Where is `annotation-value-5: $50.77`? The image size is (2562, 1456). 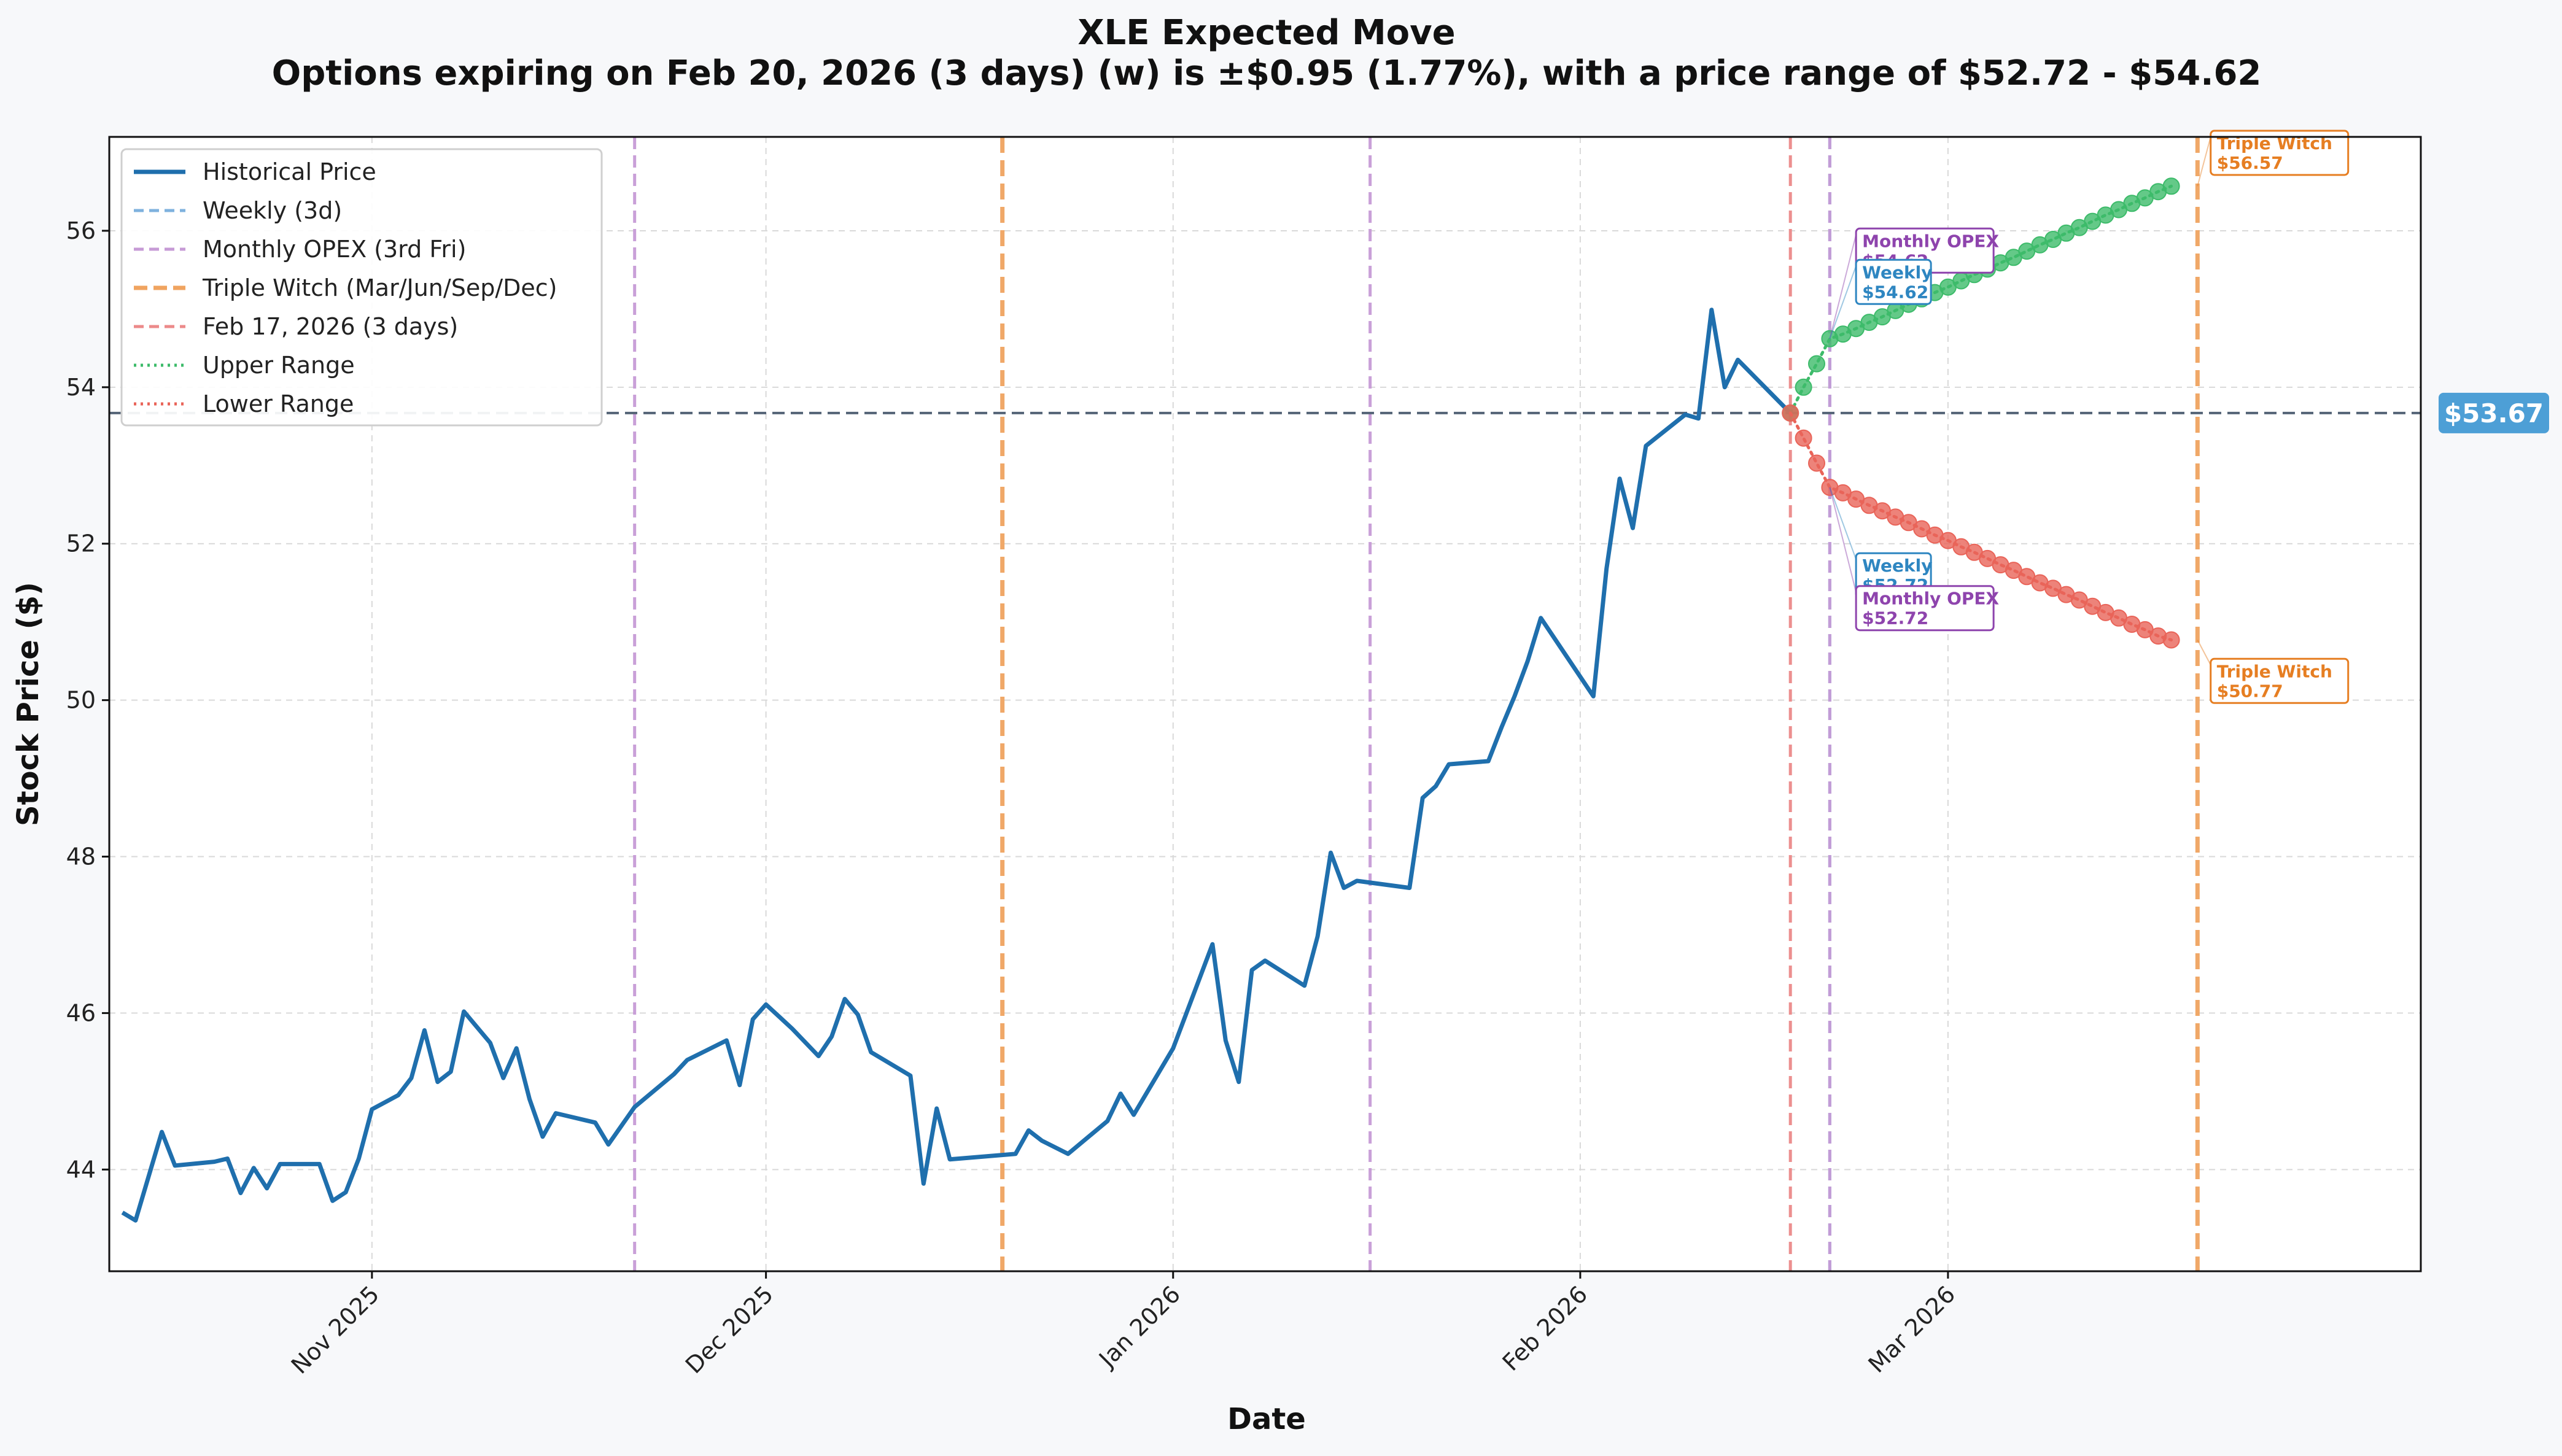
annotation-value-5: $50.77 is located at coordinates (2250, 691).